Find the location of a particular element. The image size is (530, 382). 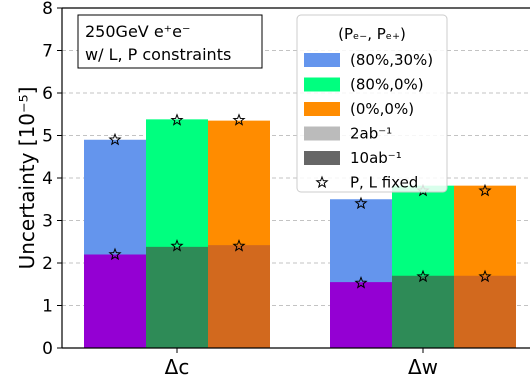

legend-label: (0%,0%) is located at coordinates (382, 109).